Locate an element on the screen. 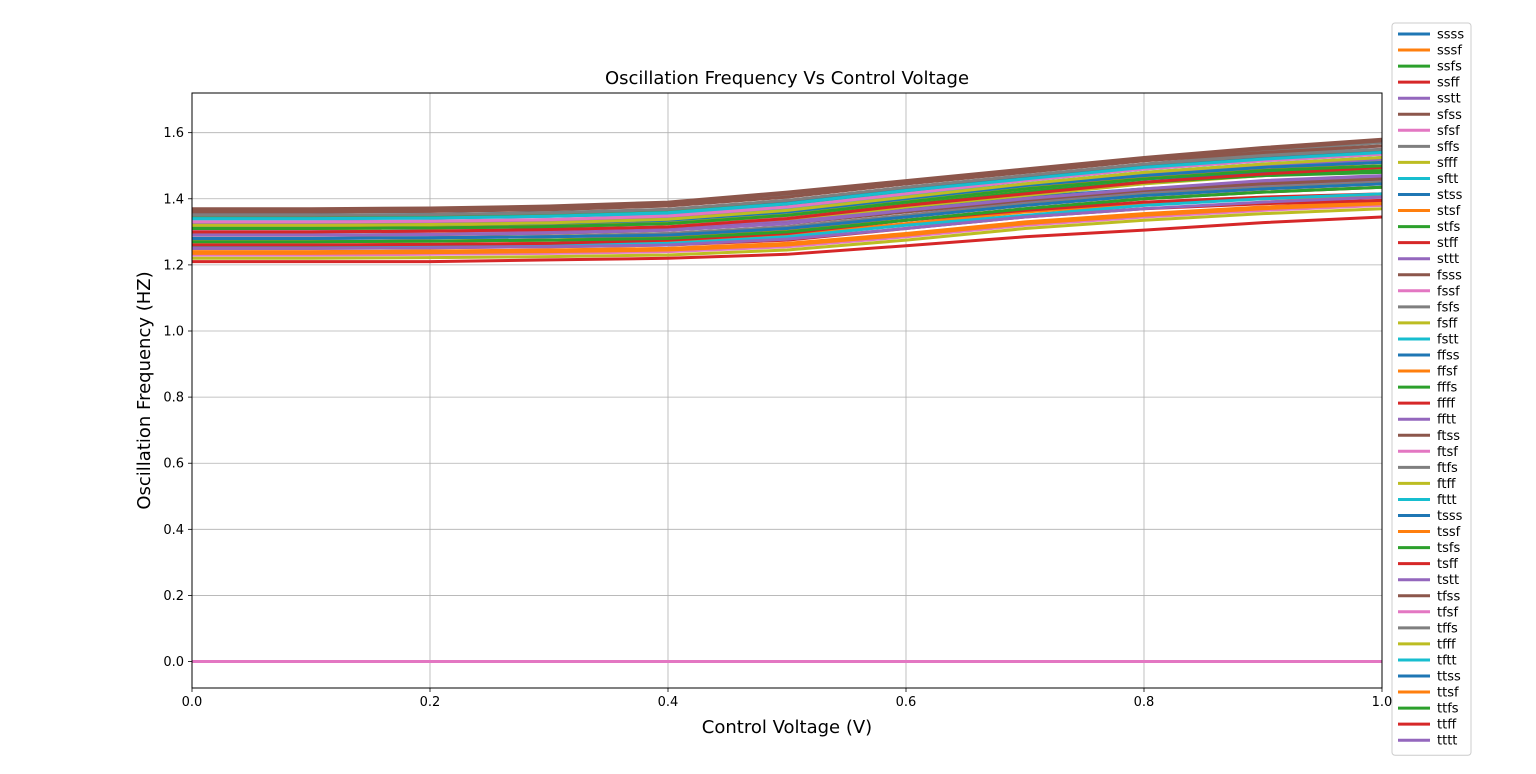 This screenshot has width=1536, height=774. legend-label: tfss is located at coordinates (1448, 596).